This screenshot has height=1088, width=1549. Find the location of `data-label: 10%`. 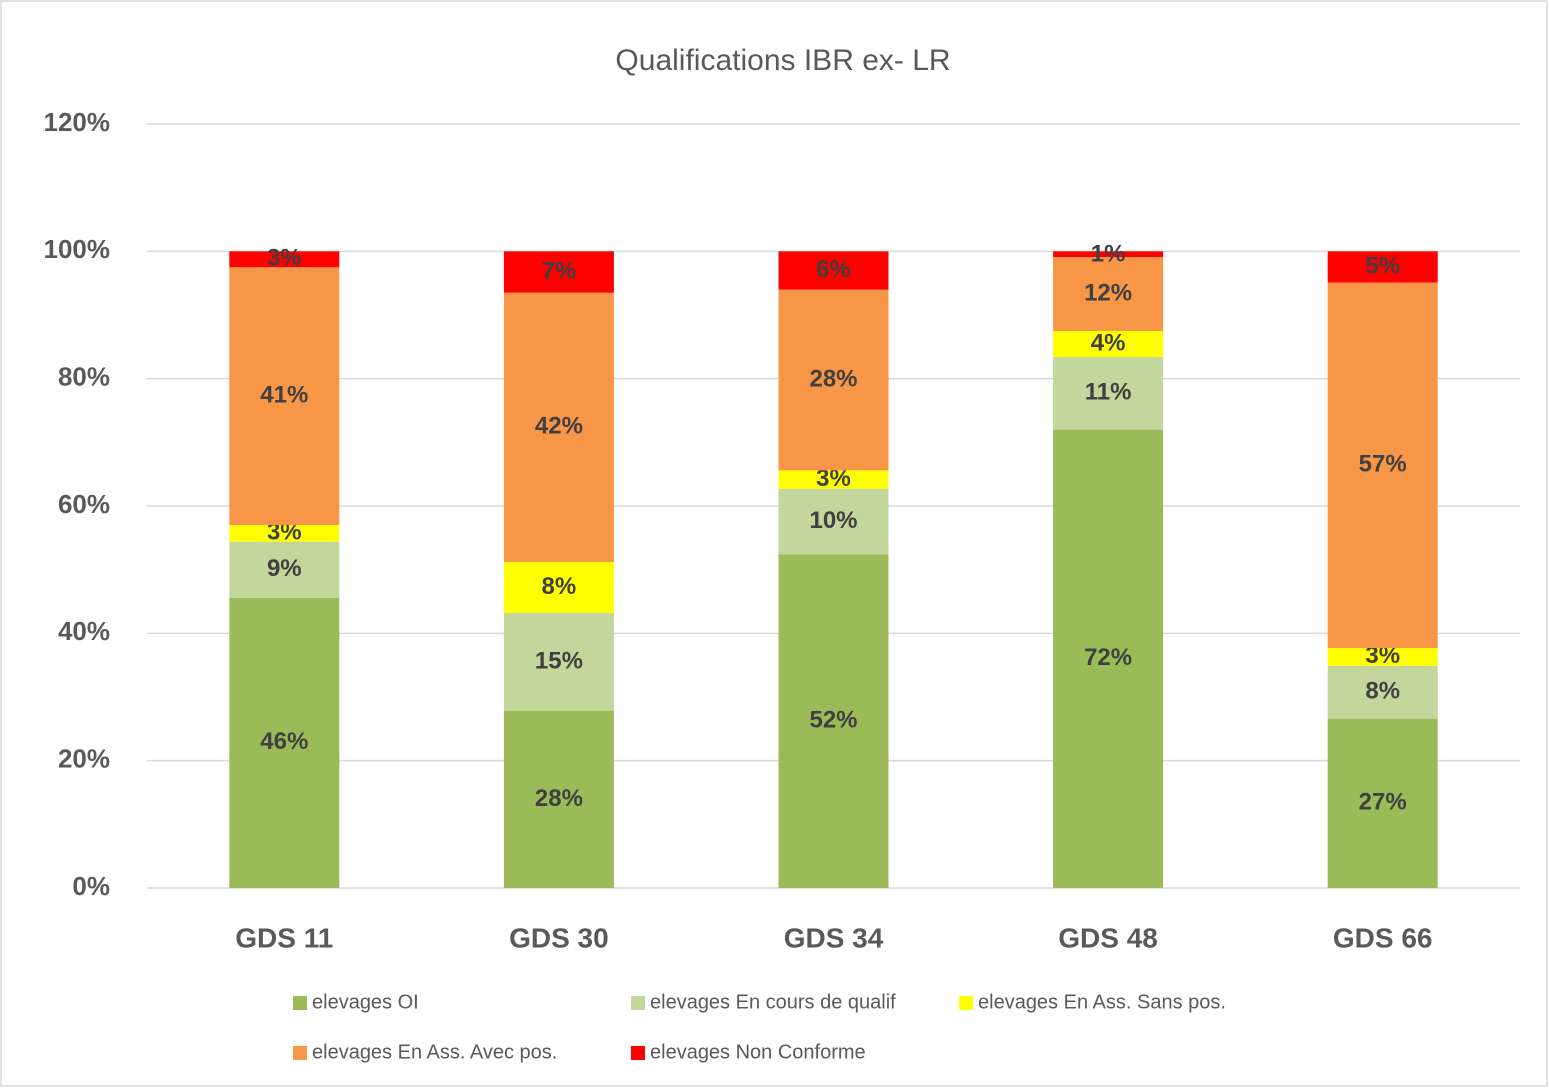

data-label: 10% is located at coordinates (833, 520).